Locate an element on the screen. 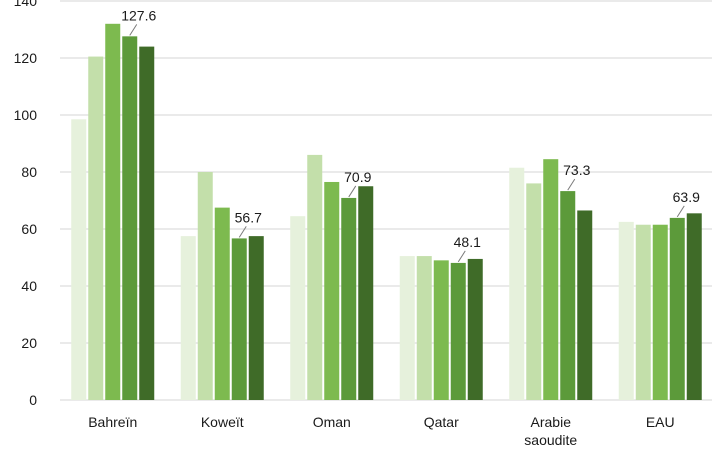 This screenshot has height=451, width=722. category-label: EAU is located at coordinates (660, 422).